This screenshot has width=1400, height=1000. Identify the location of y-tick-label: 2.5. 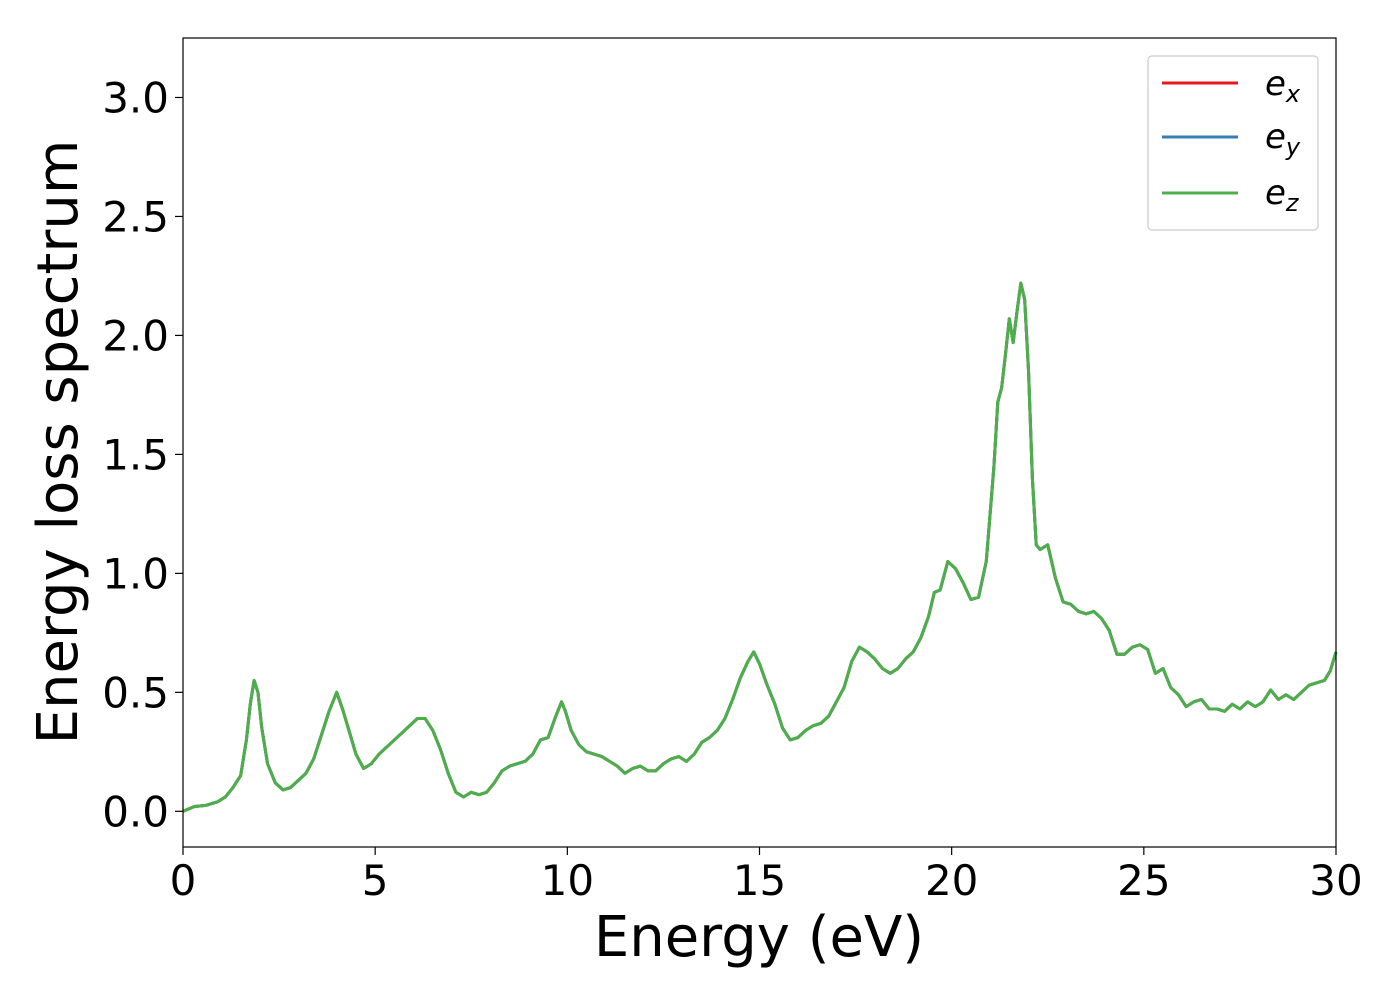
(135, 216).